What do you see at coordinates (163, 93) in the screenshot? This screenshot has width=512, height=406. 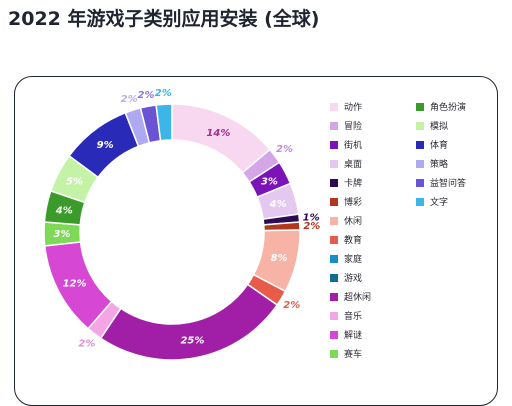 I see `slice-label-17: 2%` at bounding box center [163, 93].